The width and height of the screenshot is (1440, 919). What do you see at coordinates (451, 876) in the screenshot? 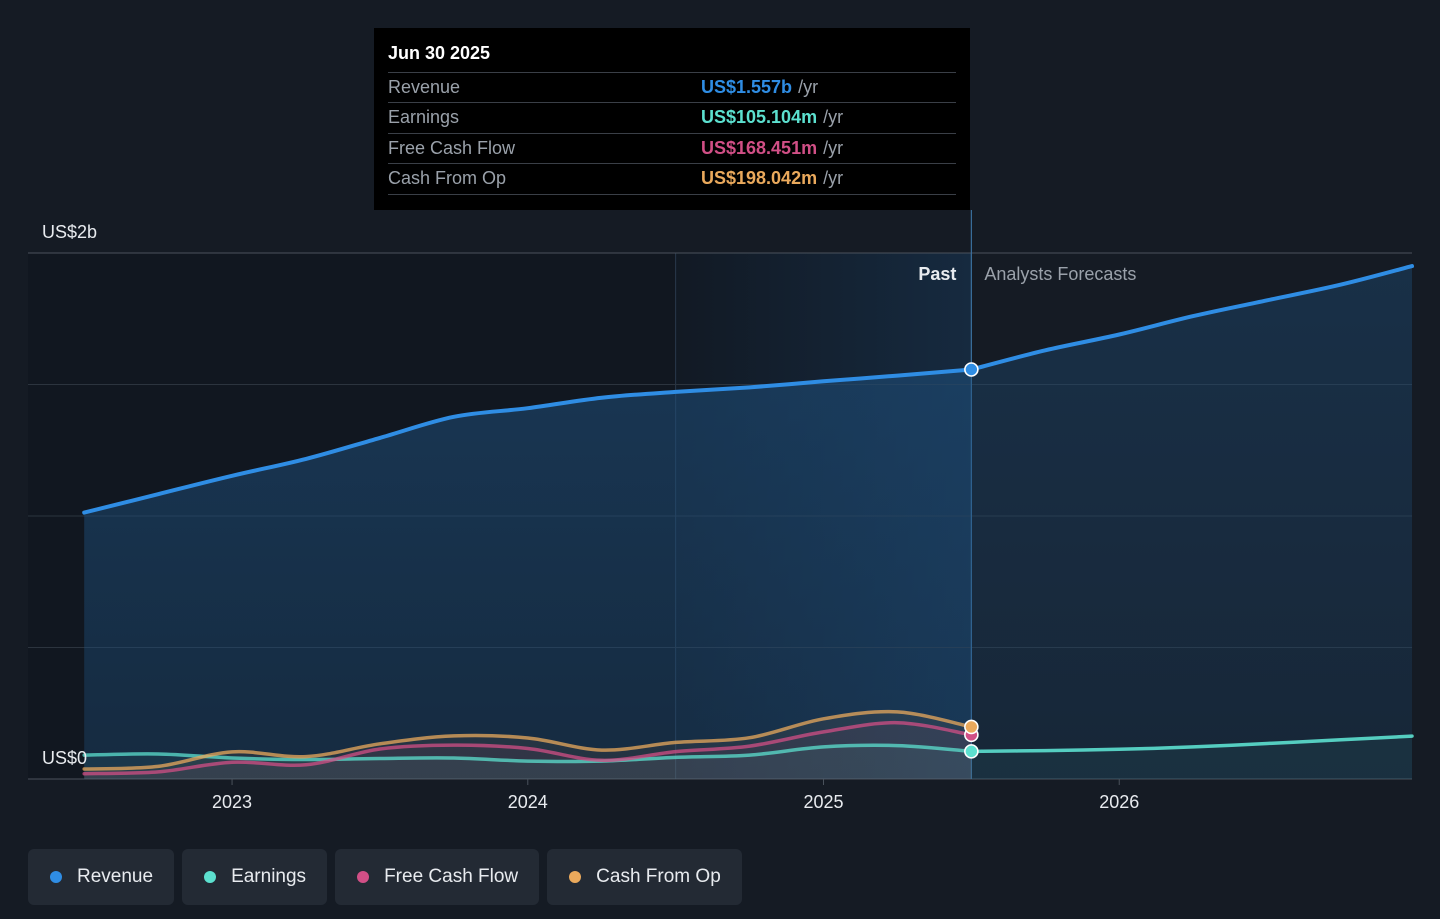
I see `legend-label: Free Cash Flow` at bounding box center [451, 876].